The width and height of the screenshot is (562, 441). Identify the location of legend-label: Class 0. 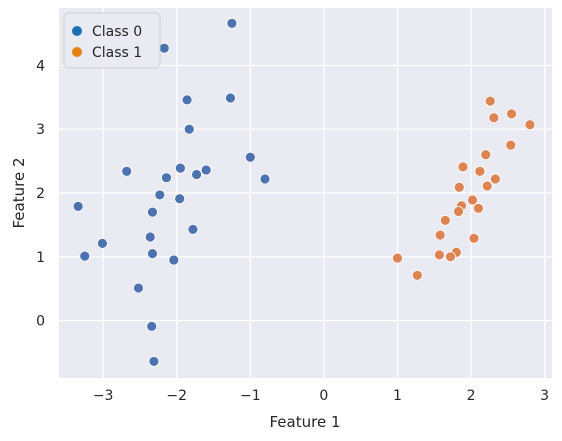
(117, 32).